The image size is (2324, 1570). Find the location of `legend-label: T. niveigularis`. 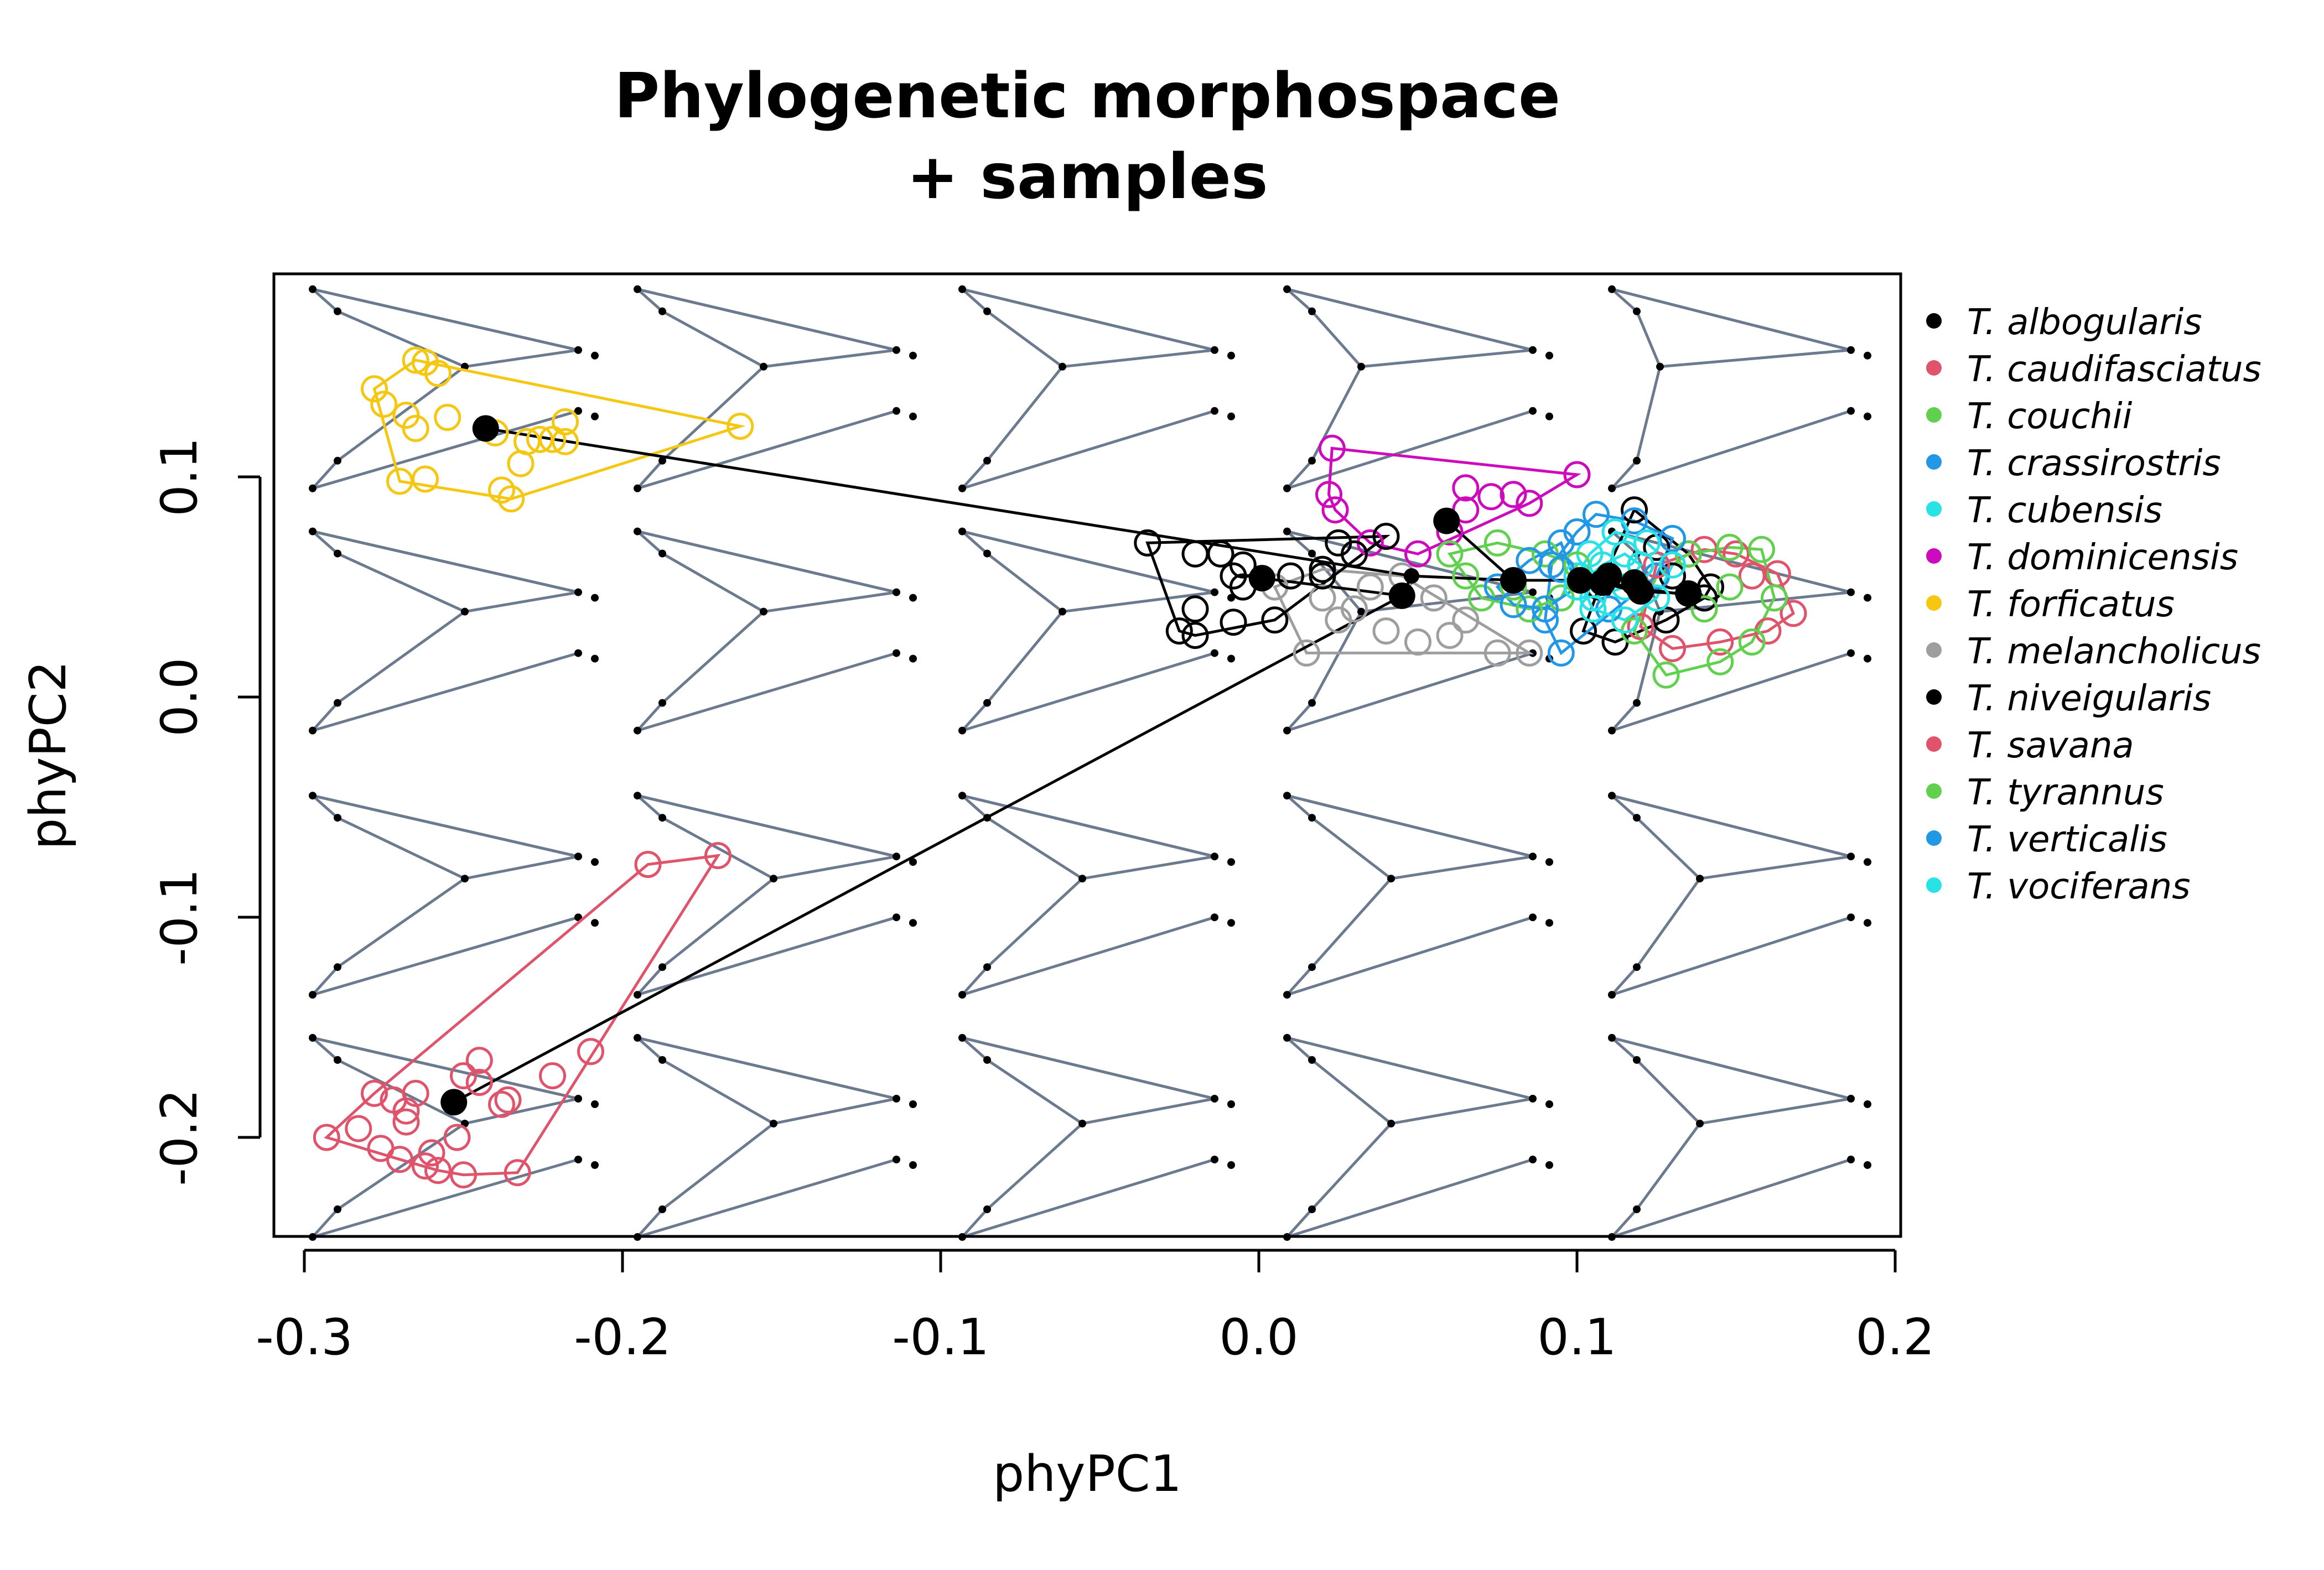

legend-label: T. niveigularis is located at coordinates (2089, 698).